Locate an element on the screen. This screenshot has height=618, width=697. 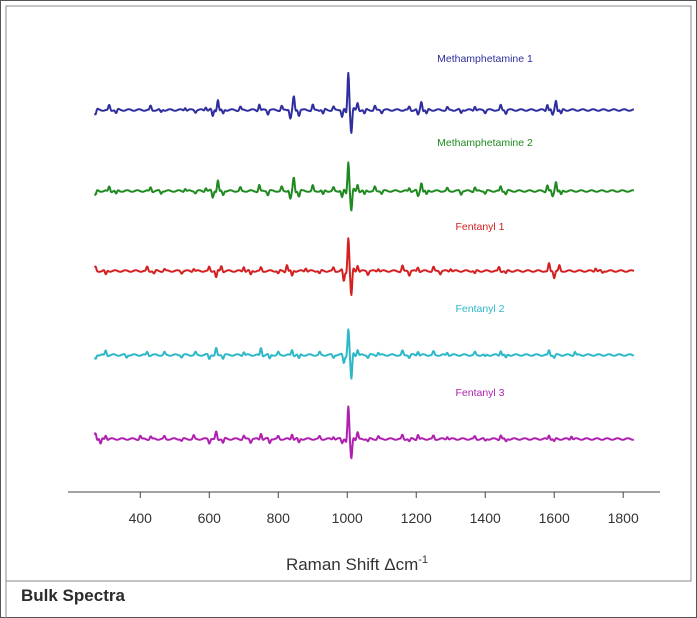
x-tick-label-1400: 1400 is located at coordinates (485, 518).